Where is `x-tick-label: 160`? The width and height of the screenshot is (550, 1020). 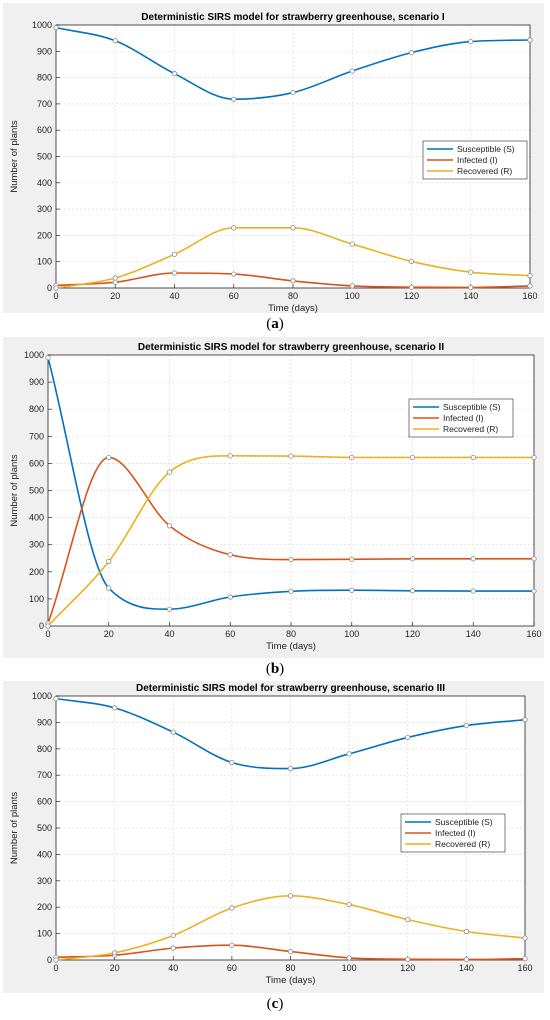
x-tick-label: 160 is located at coordinates (524, 968).